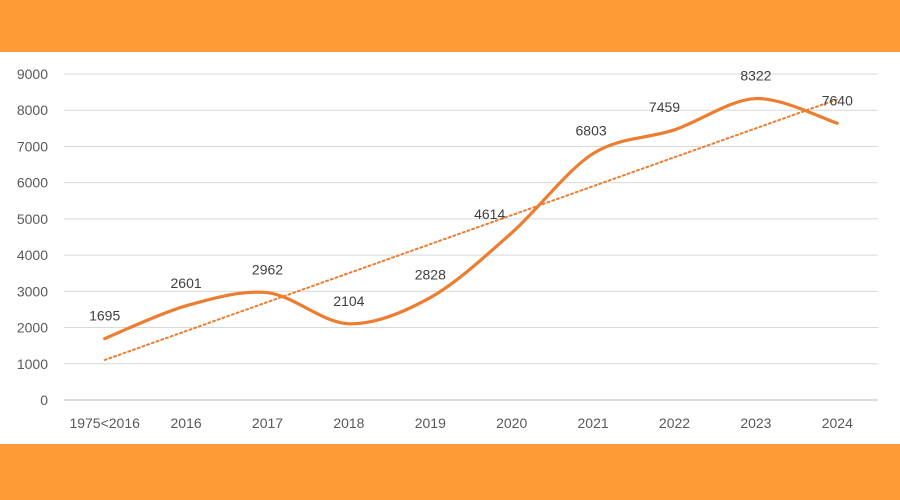  Describe the element at coordinates (489, 214) in the screenshot. I see `data-label: 4614` at that location.